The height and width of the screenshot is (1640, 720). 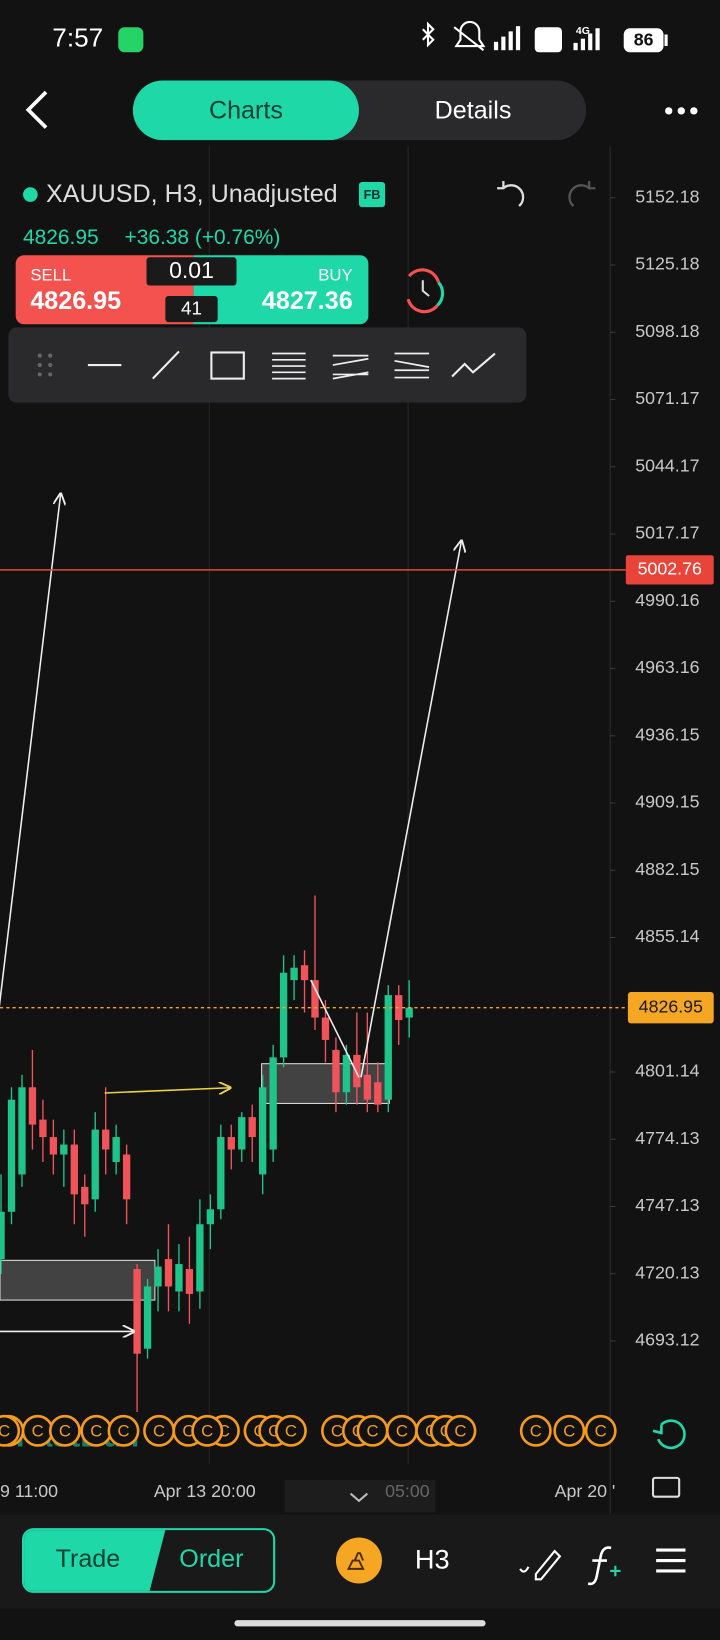 What do you see at coordinates (548, 40) in the screenshot?
I see `volte-icon` at bounding box center [548, 40].